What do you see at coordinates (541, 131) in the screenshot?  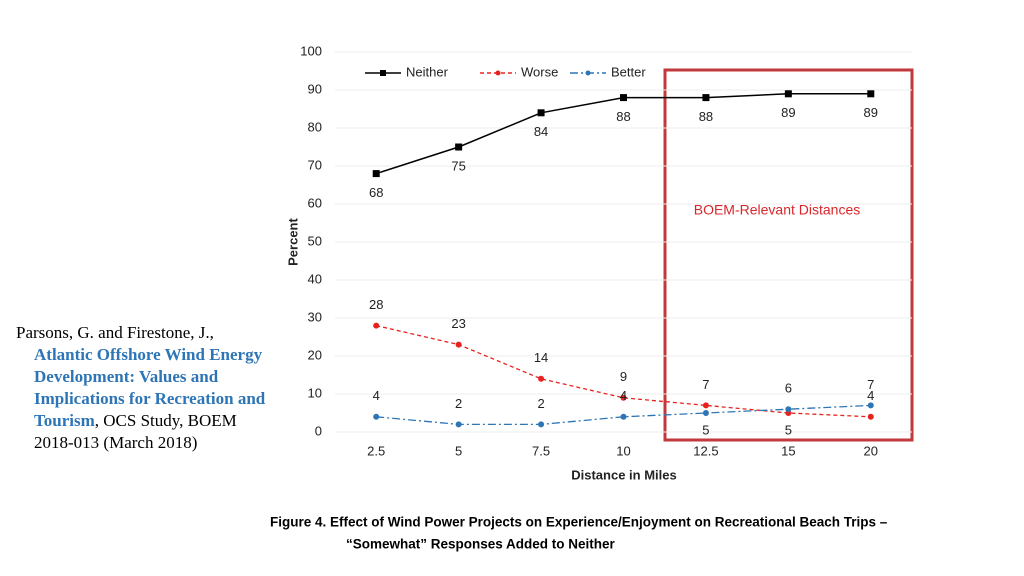 I see `value-label: 84` at bounding box center [541, 131].